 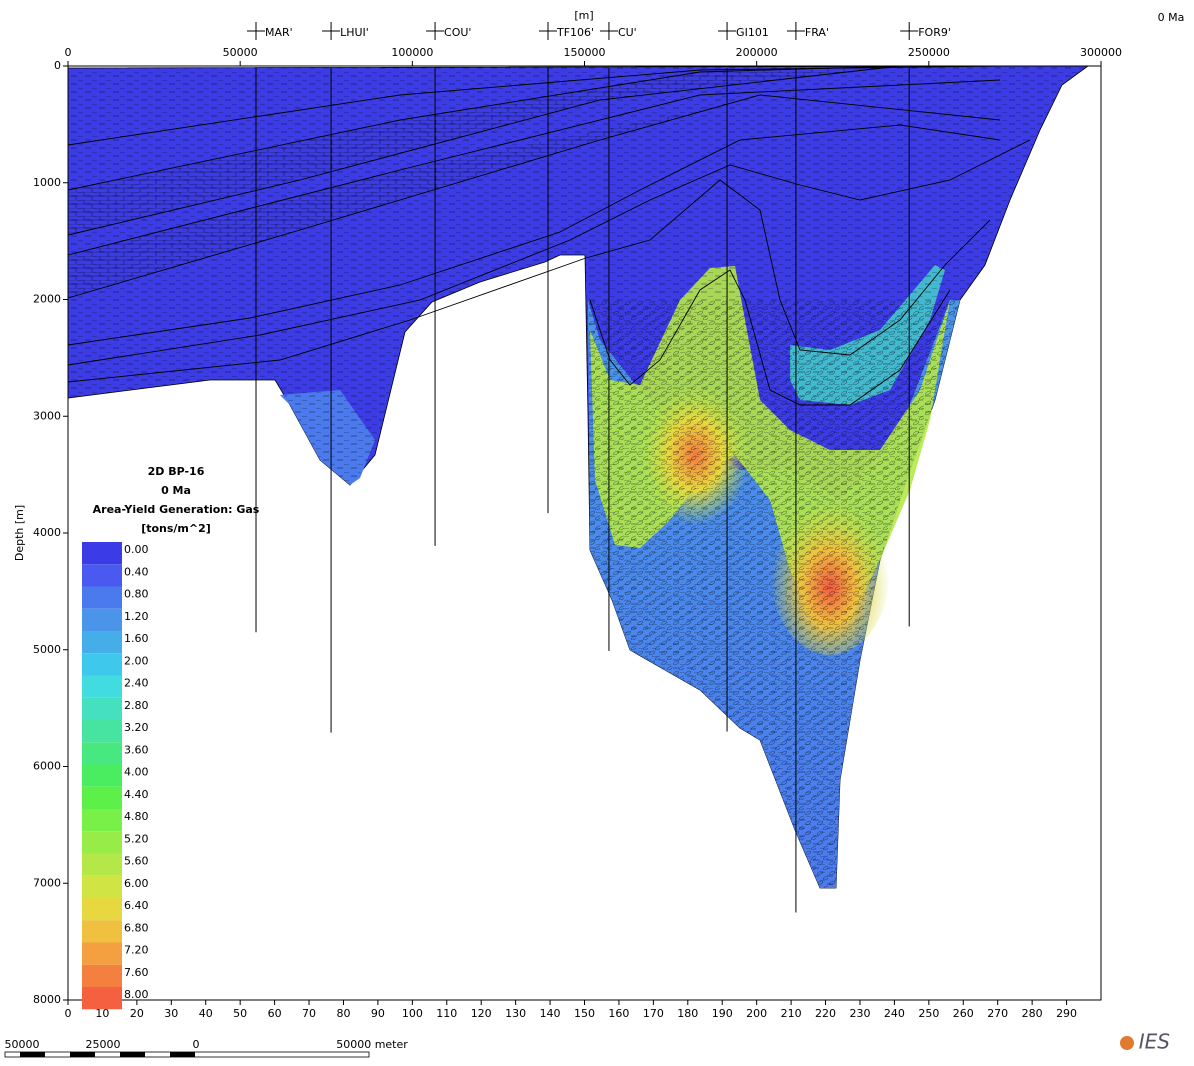 What do you see at coordinates (756, 1013) in the screenshot?
I see `bottom-tick-label: 200` at bounding box center [756, 1013].